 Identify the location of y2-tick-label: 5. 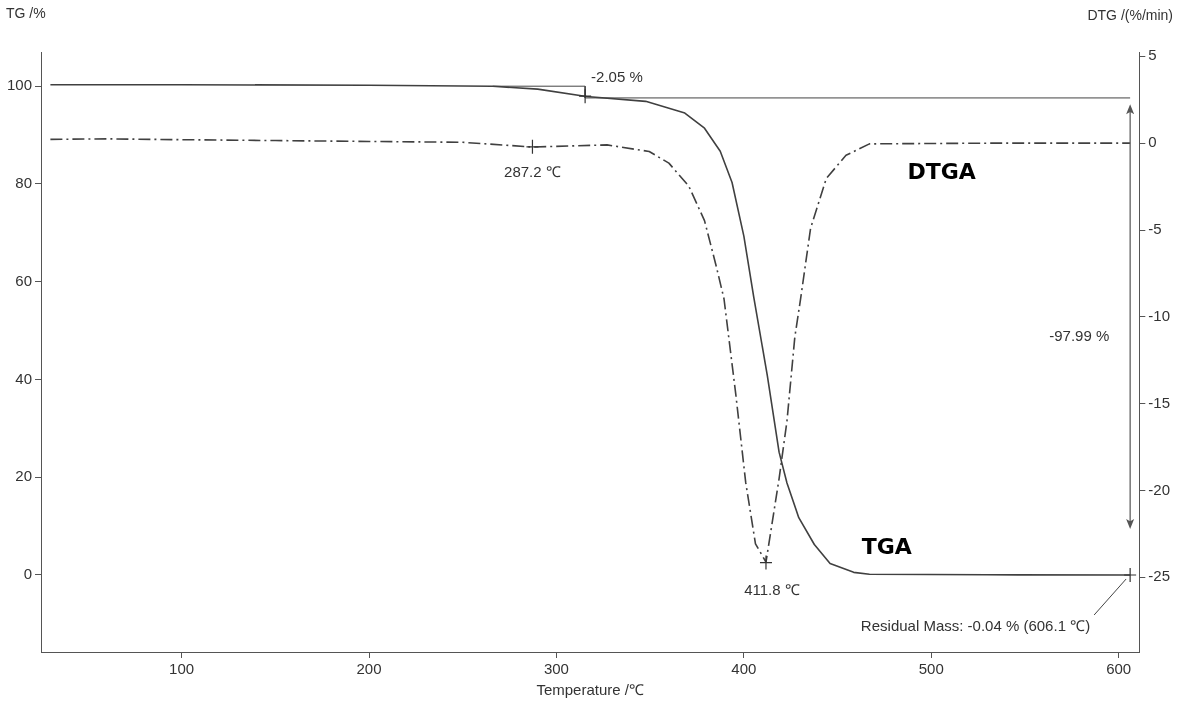
(1152, 55).